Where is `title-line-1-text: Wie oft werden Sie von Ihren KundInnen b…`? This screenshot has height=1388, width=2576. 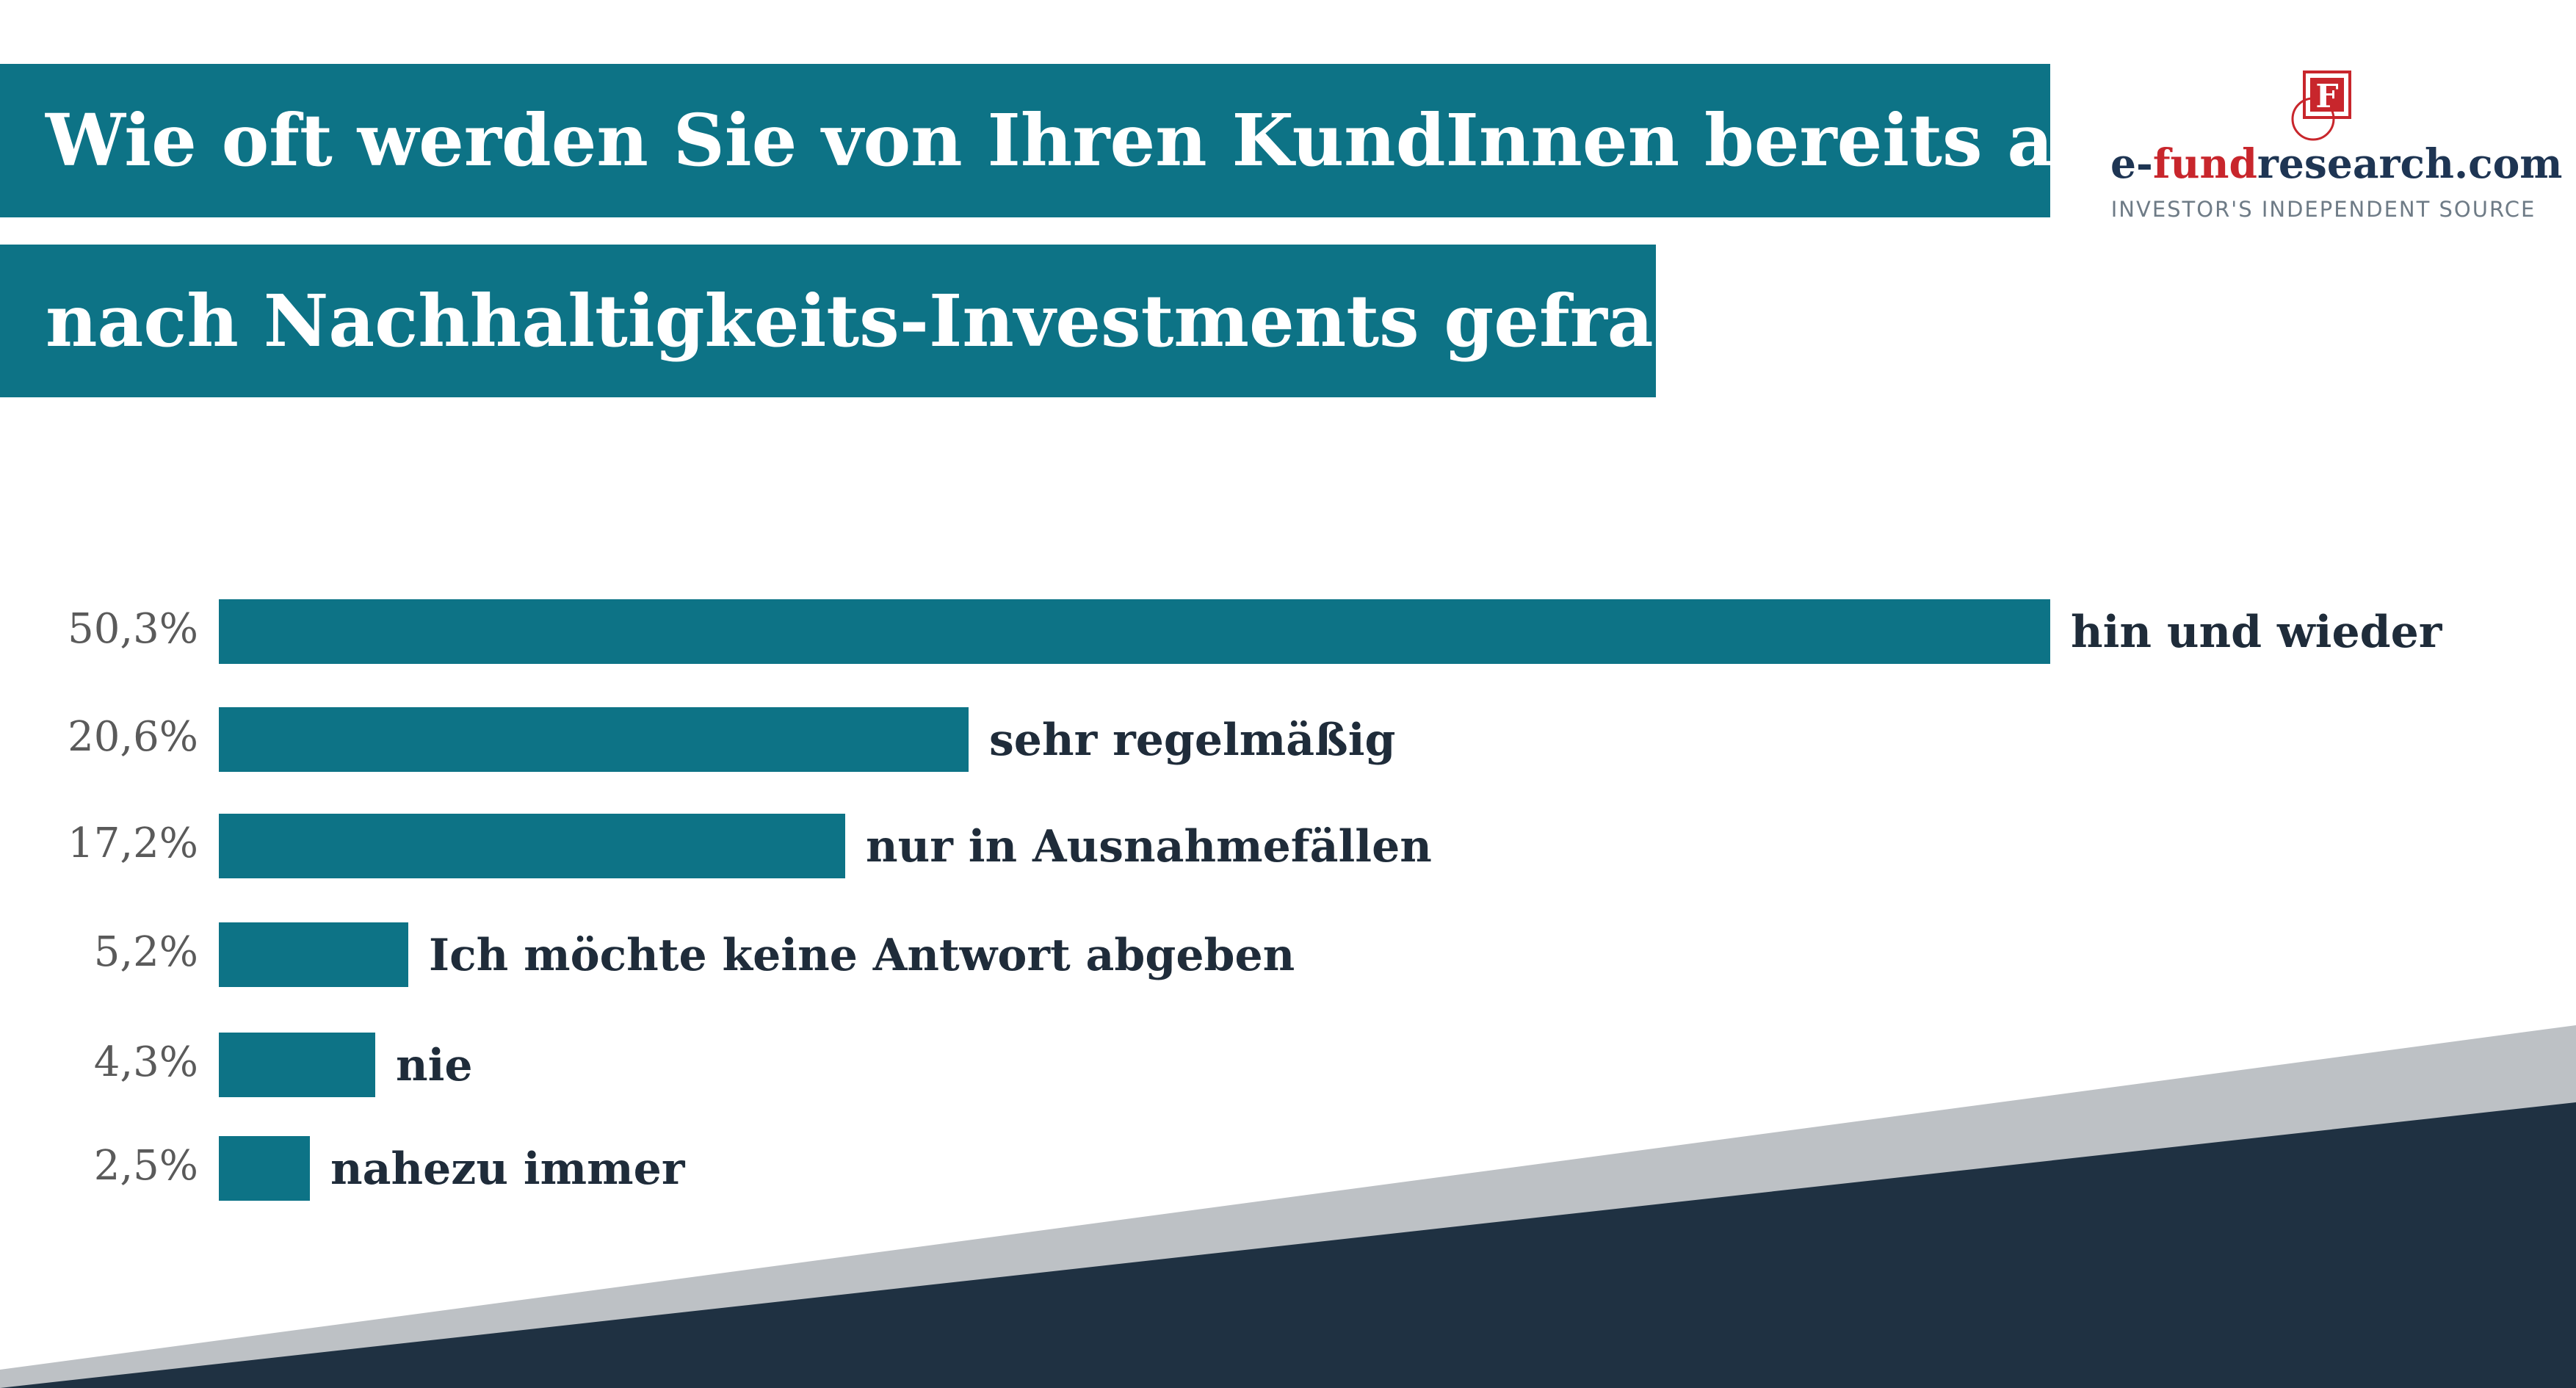 title-line-1-text: Wie oft werden Sie von Ihren KundInnen b… is located at coordinates (1125, 140).